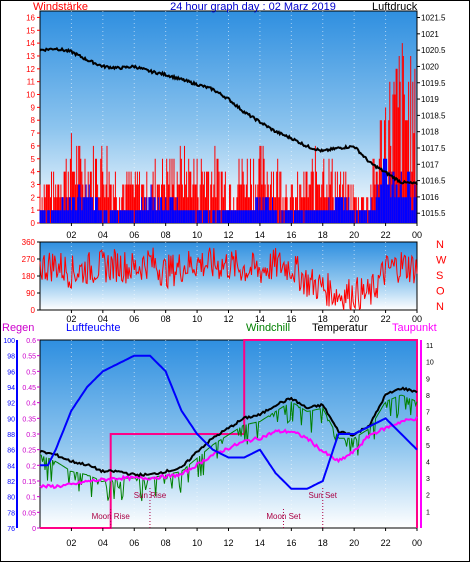 This screenshot has height=562, width=470. I want to click on p1-x-tick-label: 00, so click(417, 235).